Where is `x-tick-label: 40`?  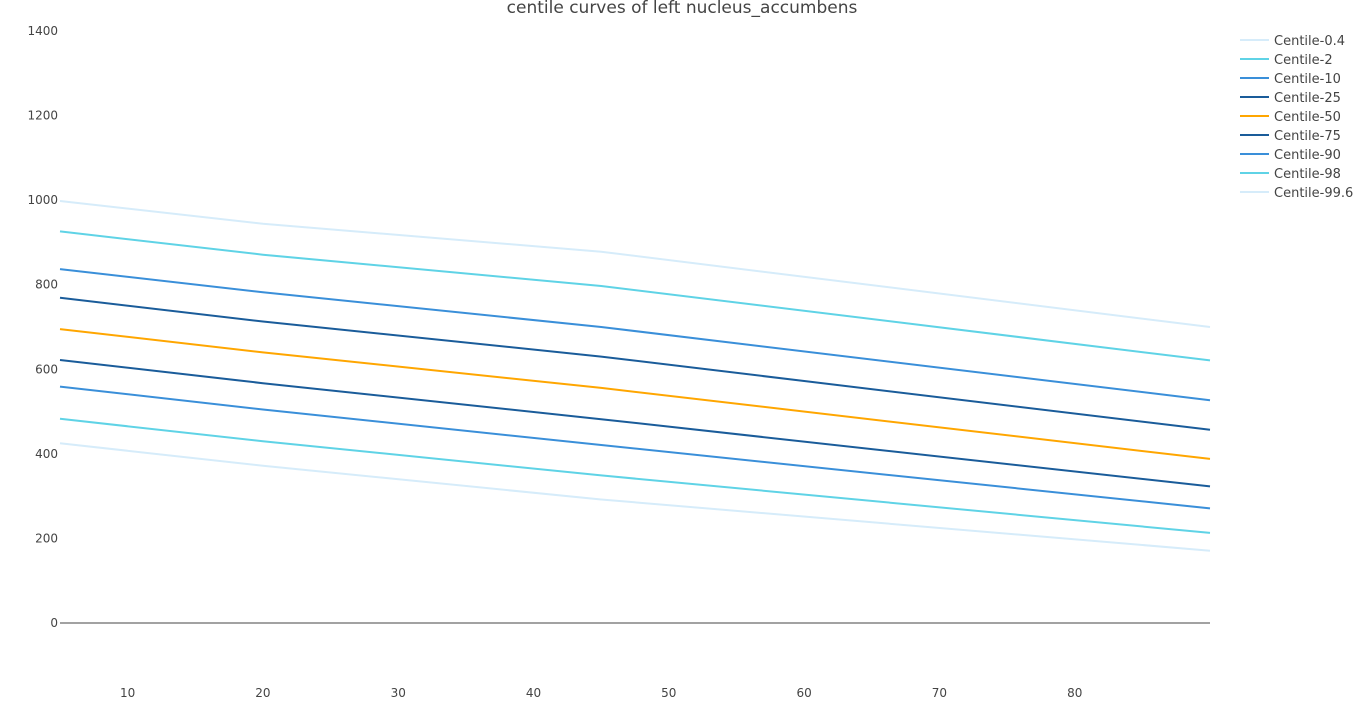 x-tick-label: 40 is located at coordinates (533, 693).